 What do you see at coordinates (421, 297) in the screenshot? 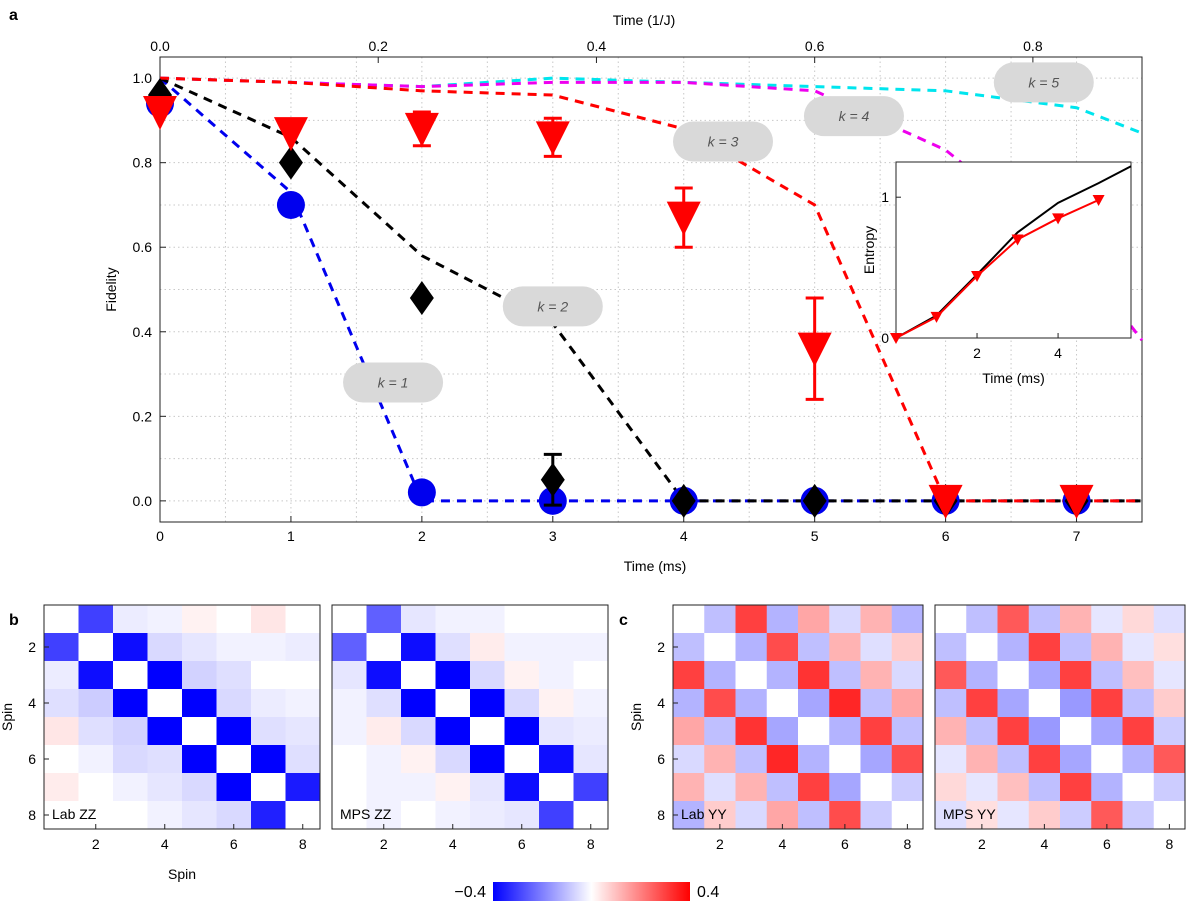
I see `data-point-diamond` at bounding box center [421, 297].